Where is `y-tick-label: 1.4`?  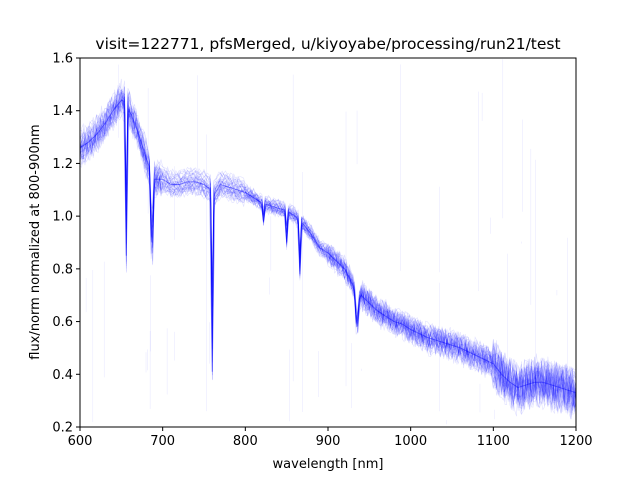
y-tick-label: 1.4 is located at coordinates (62, 111).